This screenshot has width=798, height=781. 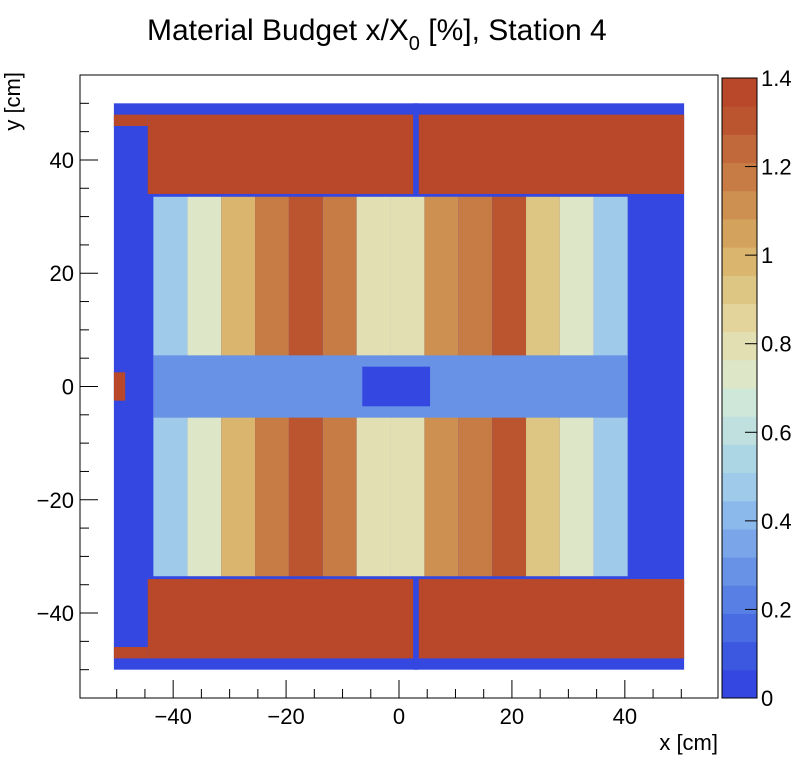 I want to click on colorbar-tick-label: 1.4, so click(x=776, y=78).